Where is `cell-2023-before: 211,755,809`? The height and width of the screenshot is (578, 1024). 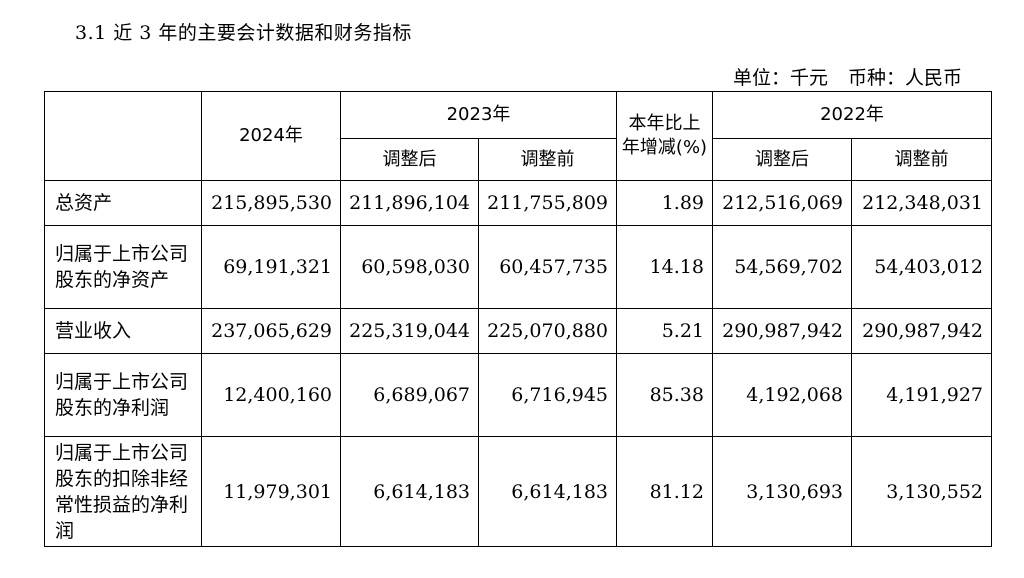
cell-2023-before: 211,755,809 is located at coordinates (547, 203).